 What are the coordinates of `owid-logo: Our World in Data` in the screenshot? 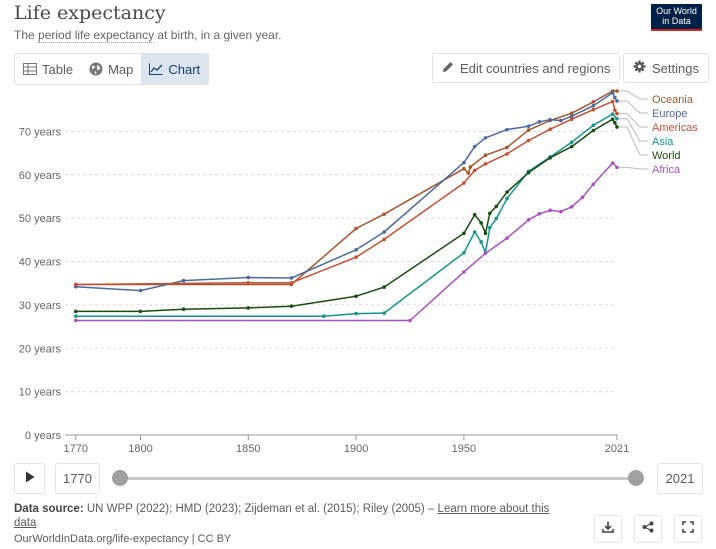 It's located at (676, 17).